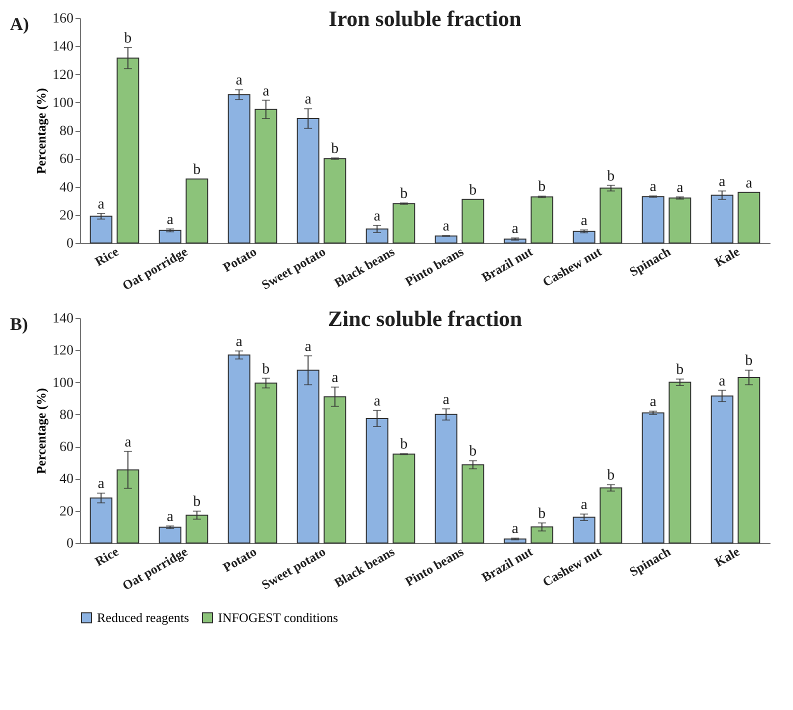 The height and width of the screenshot is (710, 793). I want to click on x-tick-label: Rice, so click(107, 557).